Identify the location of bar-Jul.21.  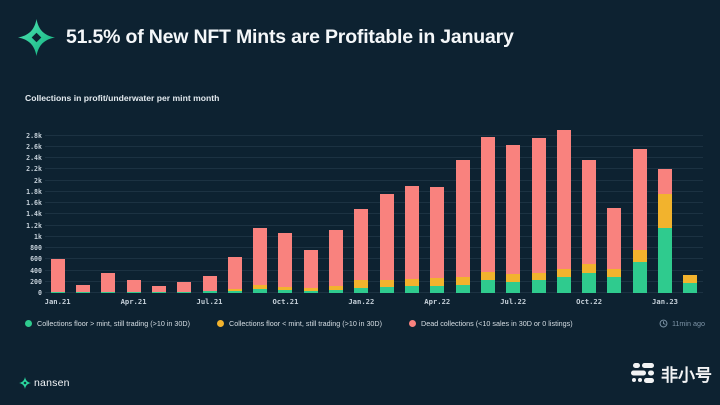
(209, 284).